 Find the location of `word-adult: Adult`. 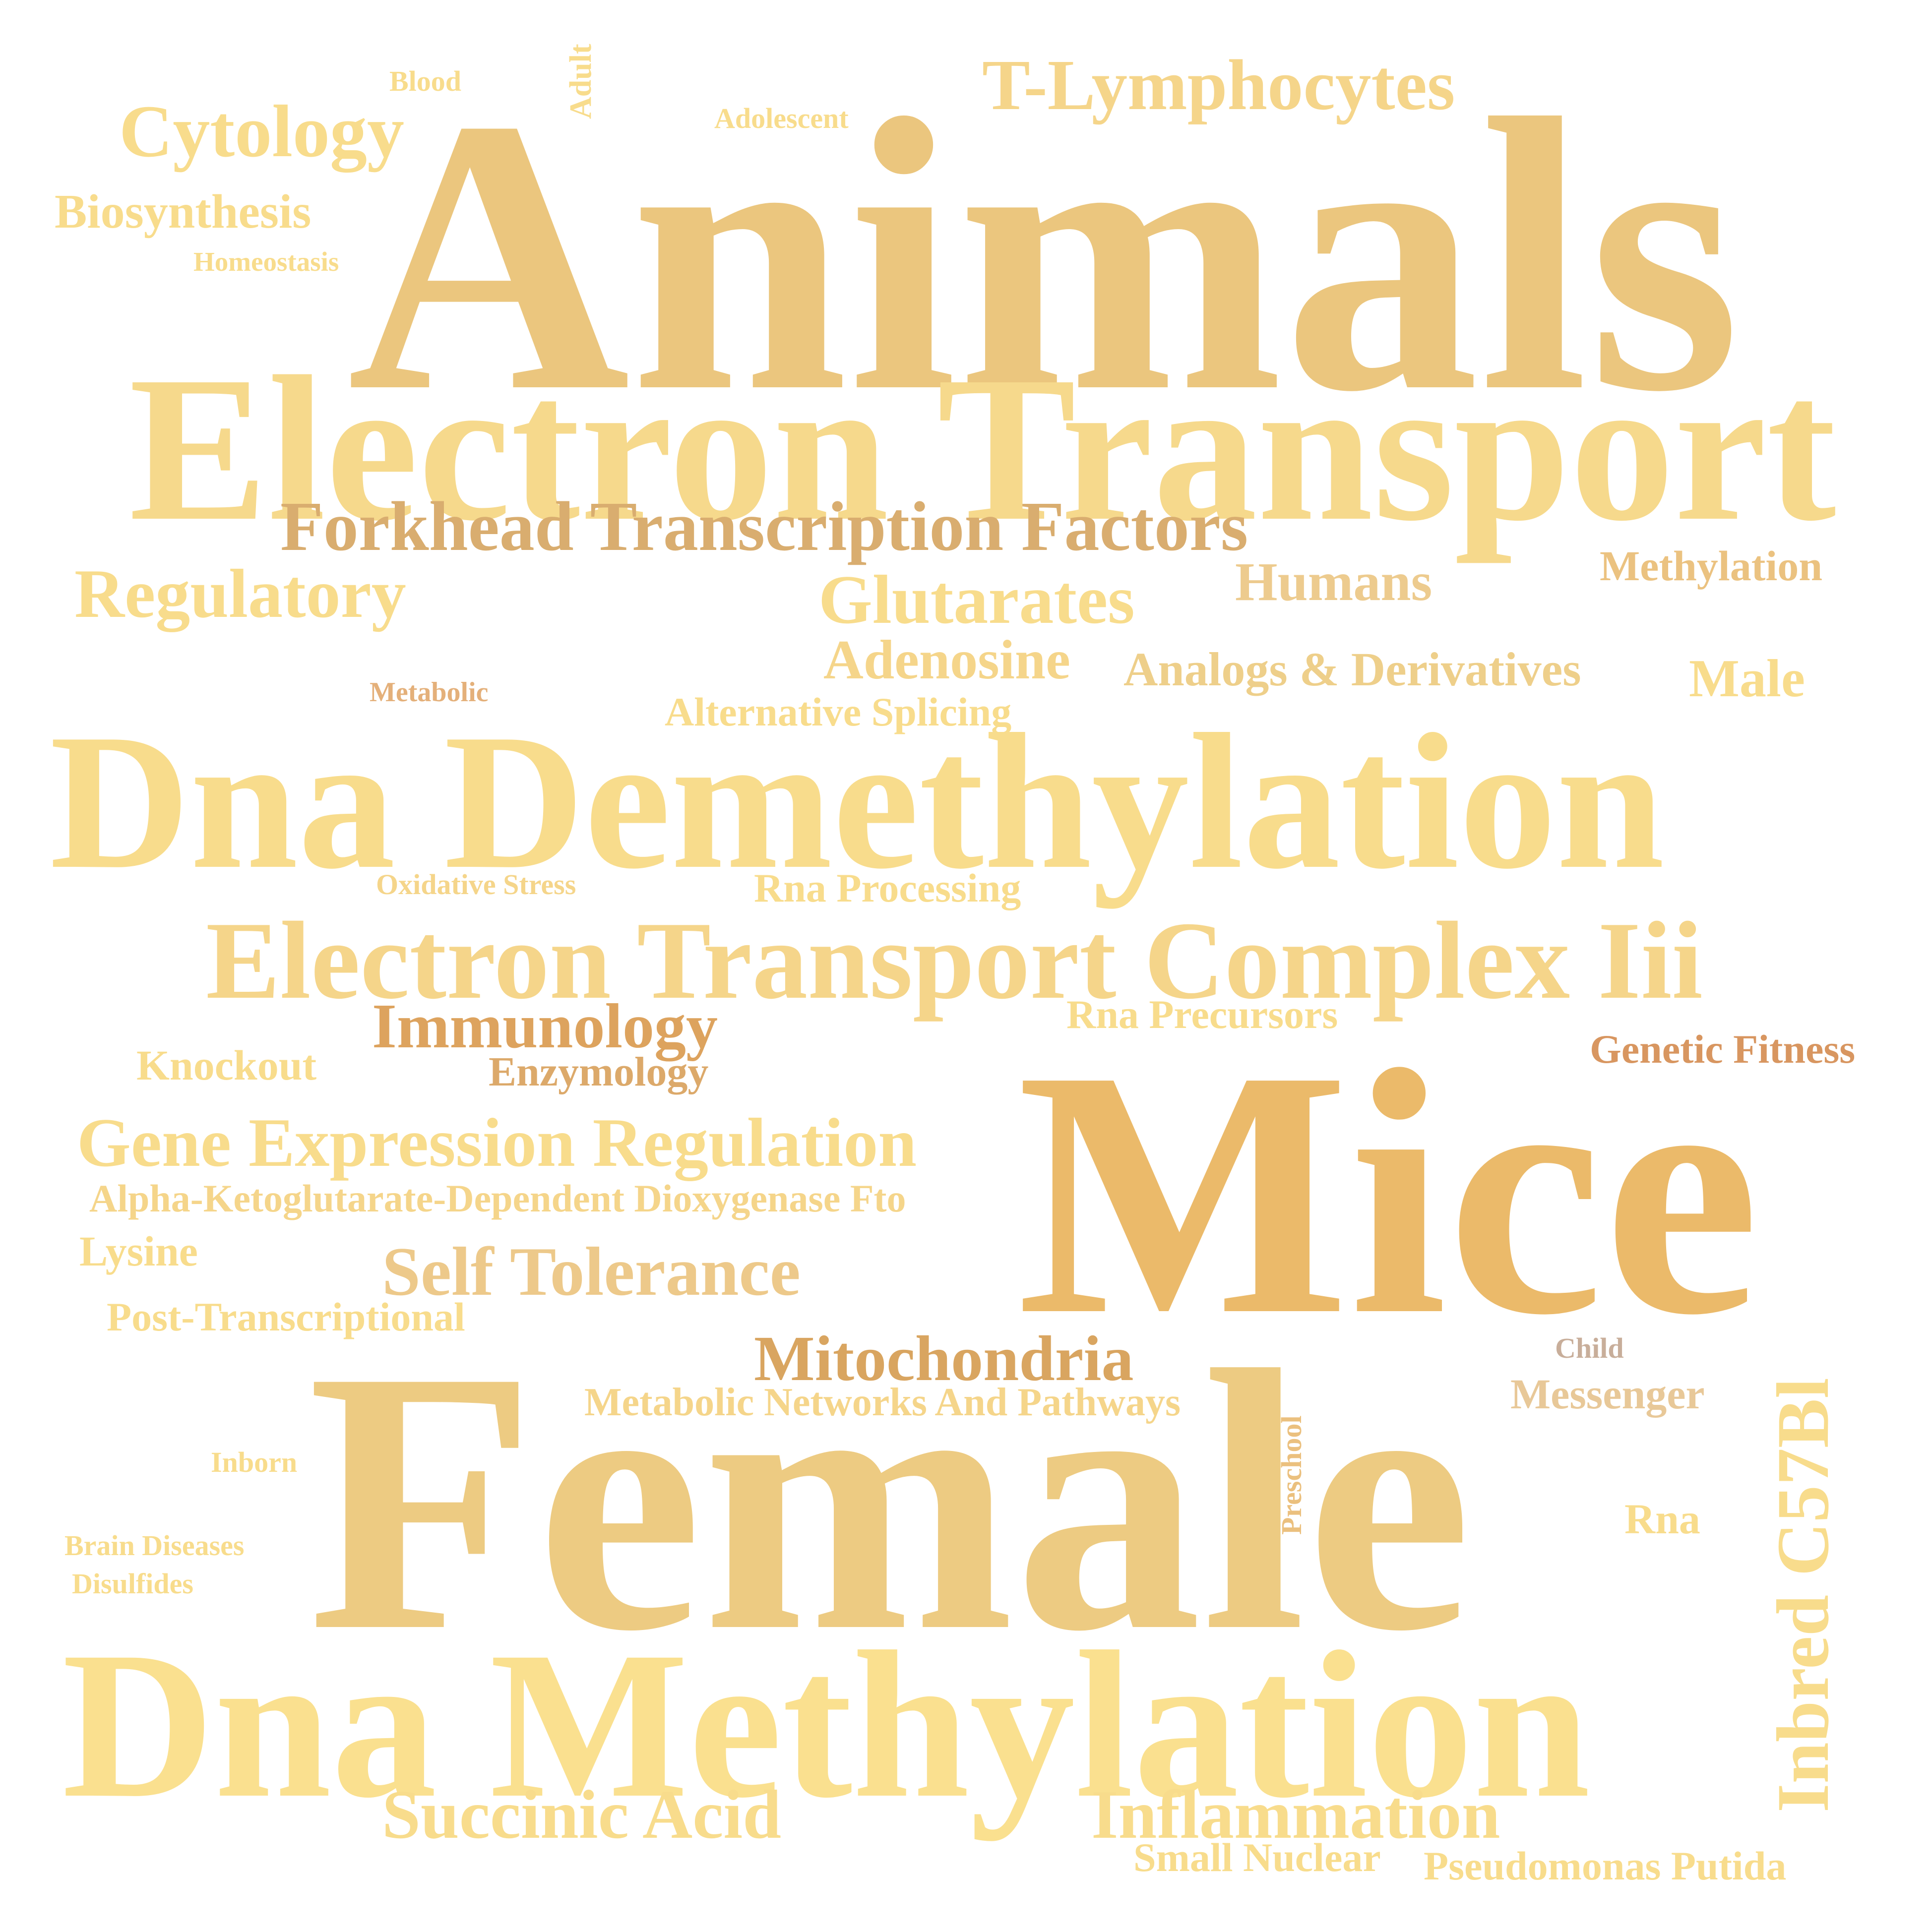

word-adult: Adult is located at coordinates (581, 81).